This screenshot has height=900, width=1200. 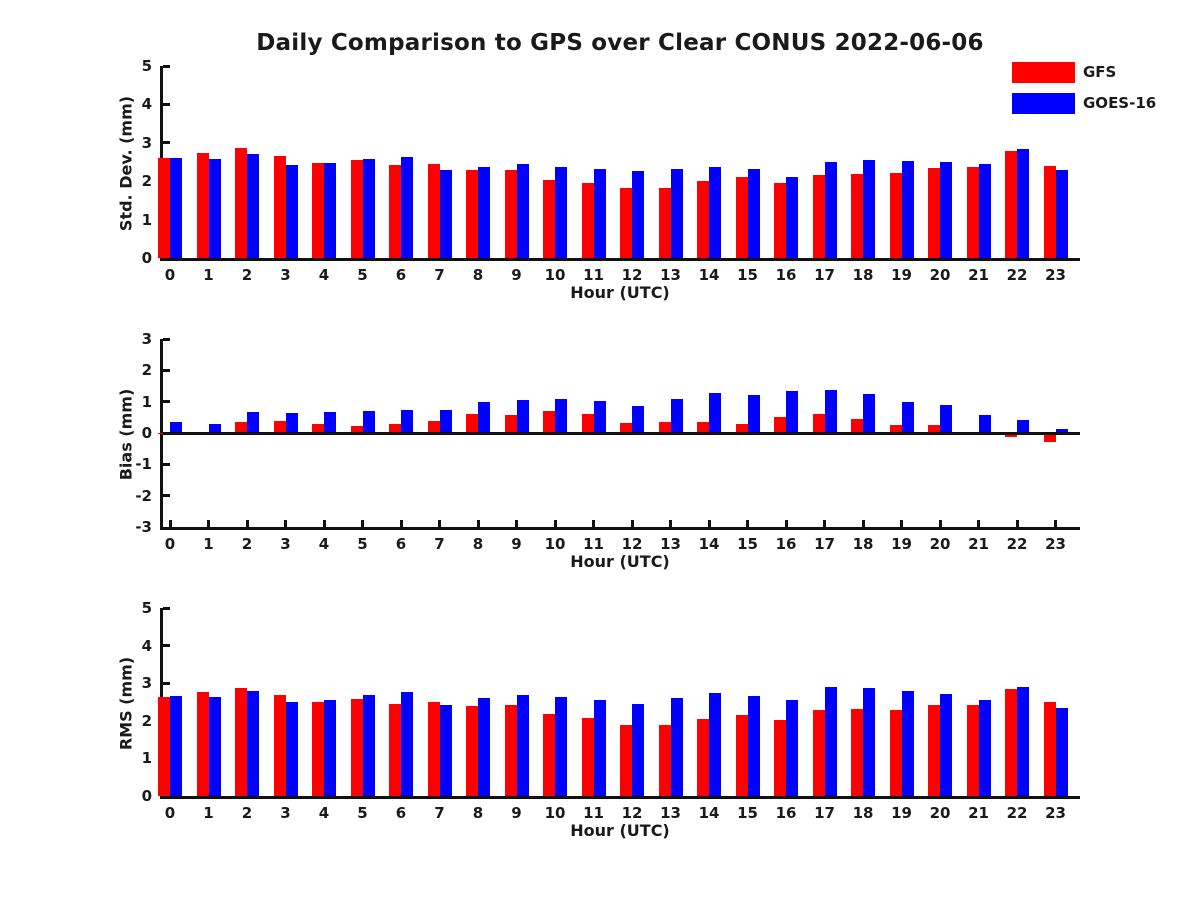 I want to click on zero-line, so click(x=621, y=433).